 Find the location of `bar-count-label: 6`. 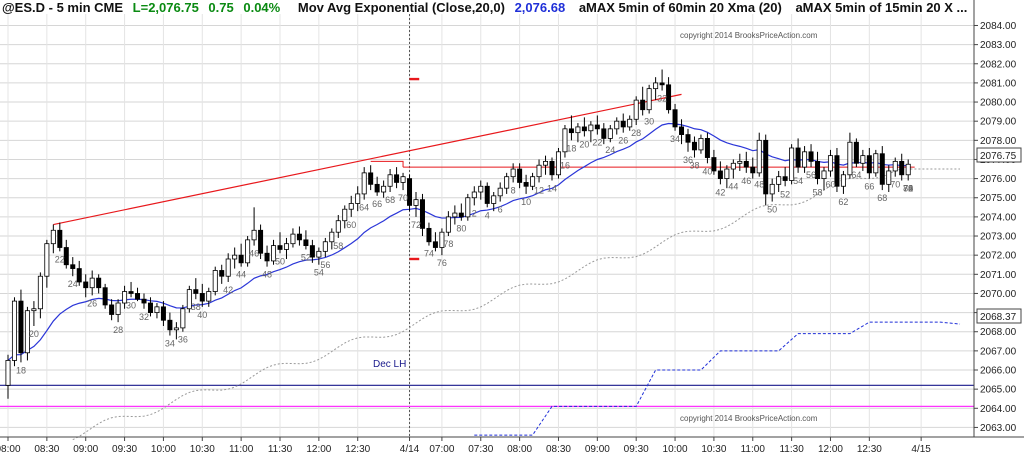

bar-count-label: 6 is located at coordinates (500, 210).